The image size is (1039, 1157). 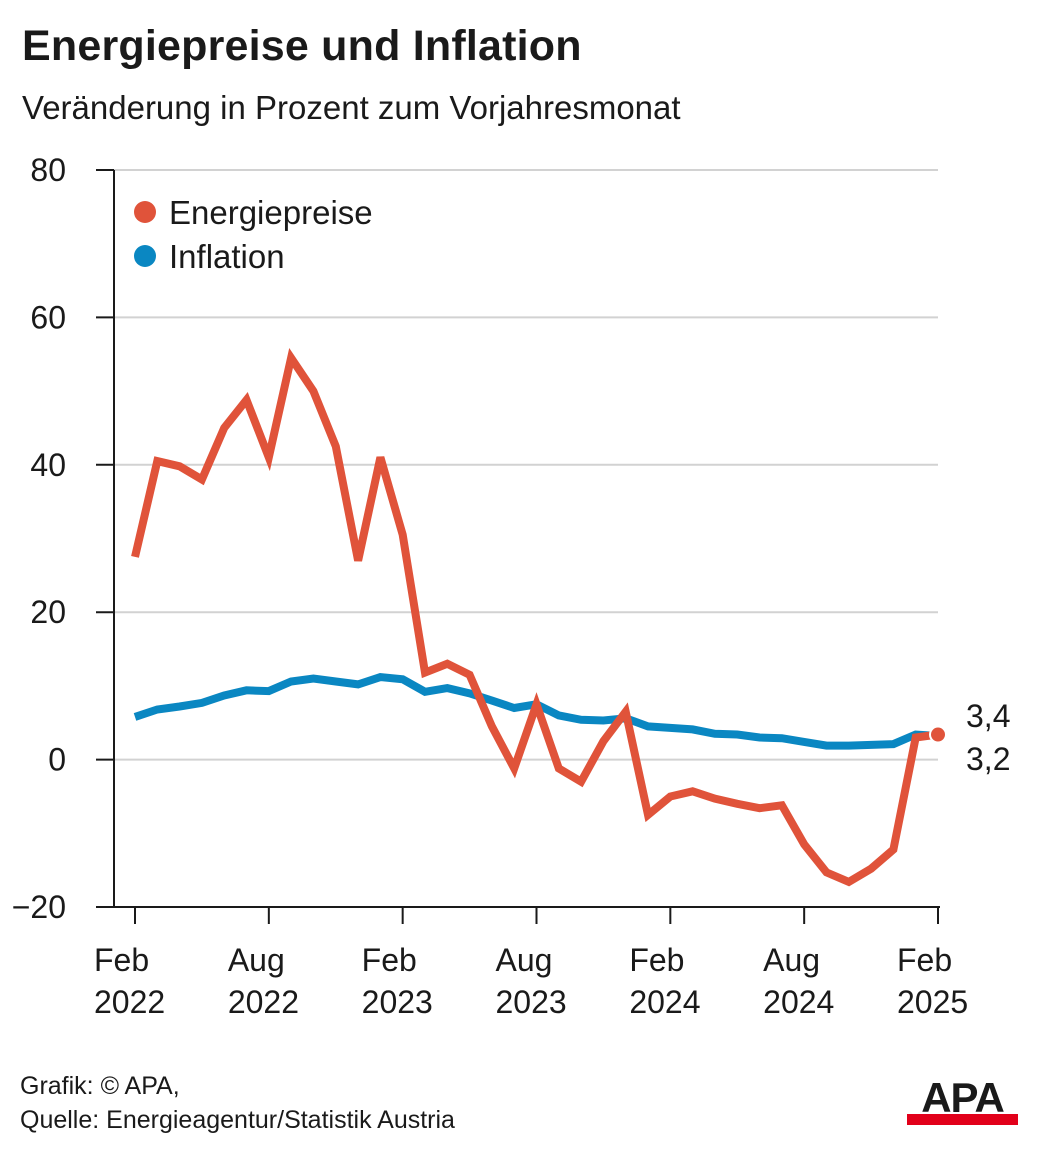 I want to click on apa-logo-bar, so click(x=962, y=1119).